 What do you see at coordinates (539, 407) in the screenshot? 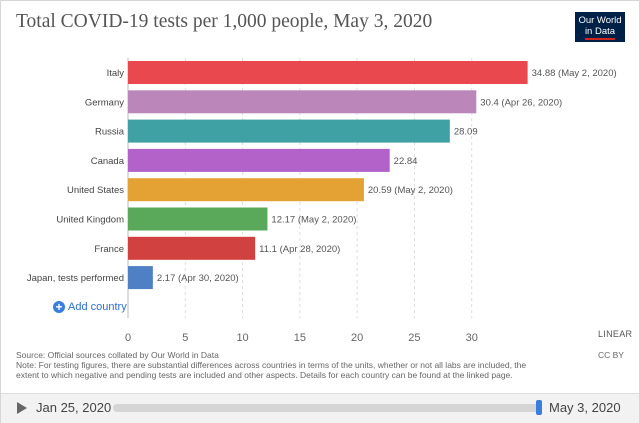
I see `timeline-handle` at bounding box center [539, 407].